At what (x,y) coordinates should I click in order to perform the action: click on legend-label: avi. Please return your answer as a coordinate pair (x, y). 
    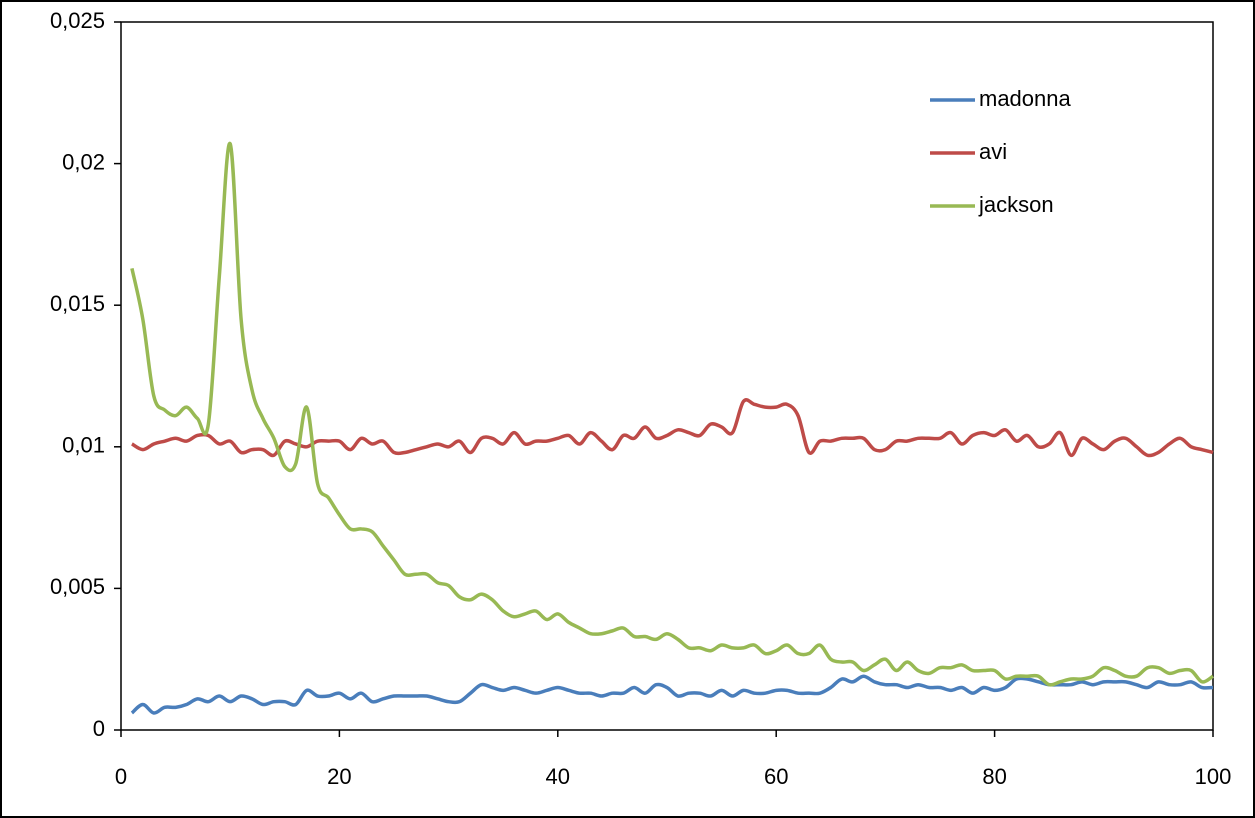
    Looking at the image, I should click on (993, 151).